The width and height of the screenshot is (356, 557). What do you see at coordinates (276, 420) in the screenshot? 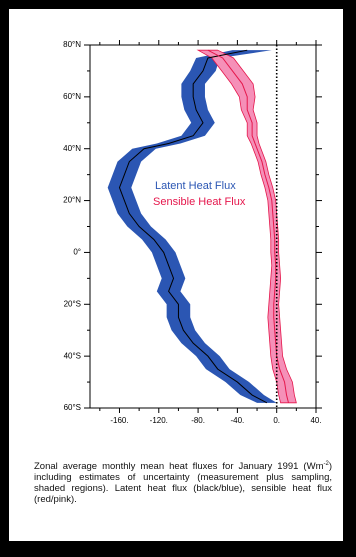
I see `x-tick-label: 0.` at bounding box center [276, 420].